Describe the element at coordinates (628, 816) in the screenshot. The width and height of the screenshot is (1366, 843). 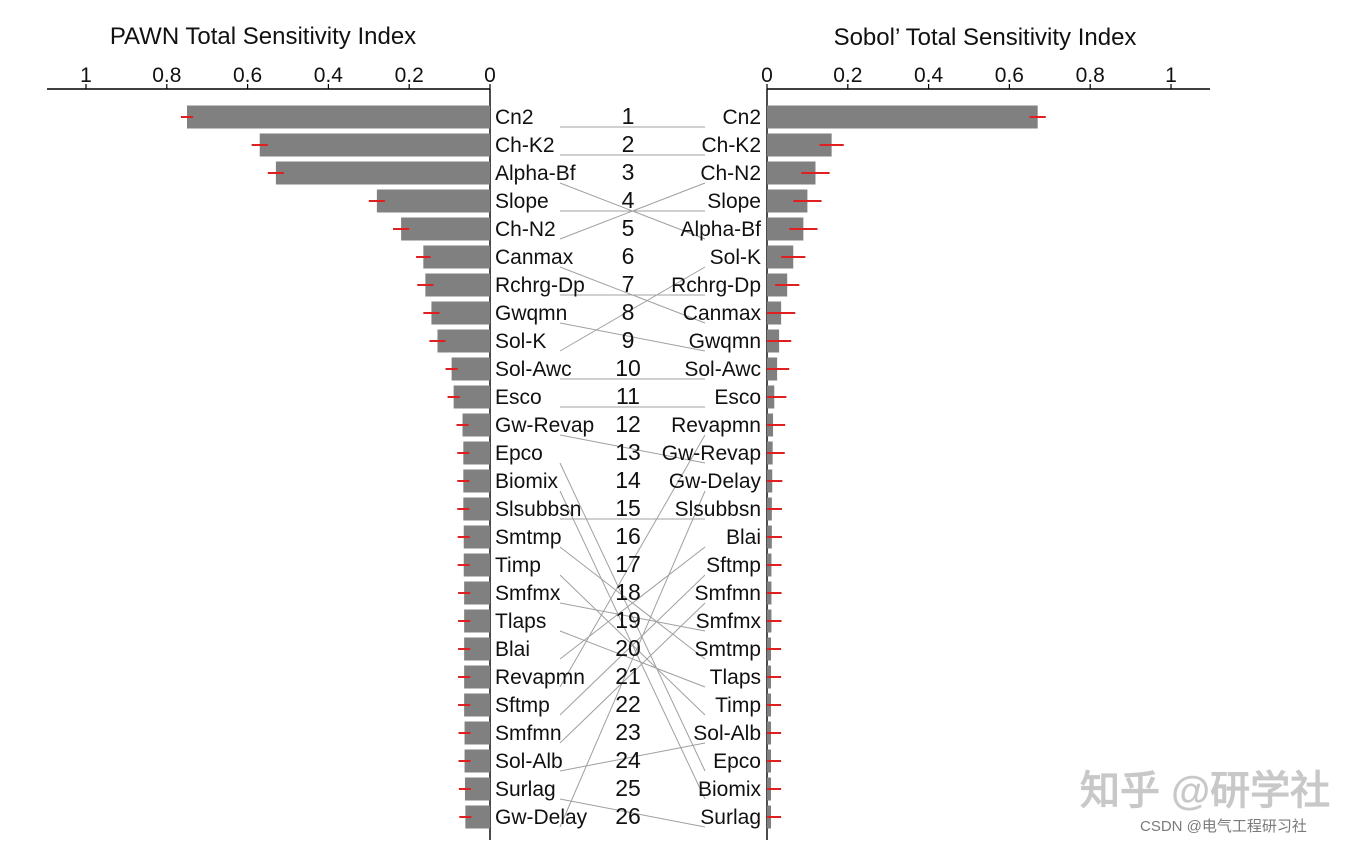
I see `rank-number: 26` at that location.